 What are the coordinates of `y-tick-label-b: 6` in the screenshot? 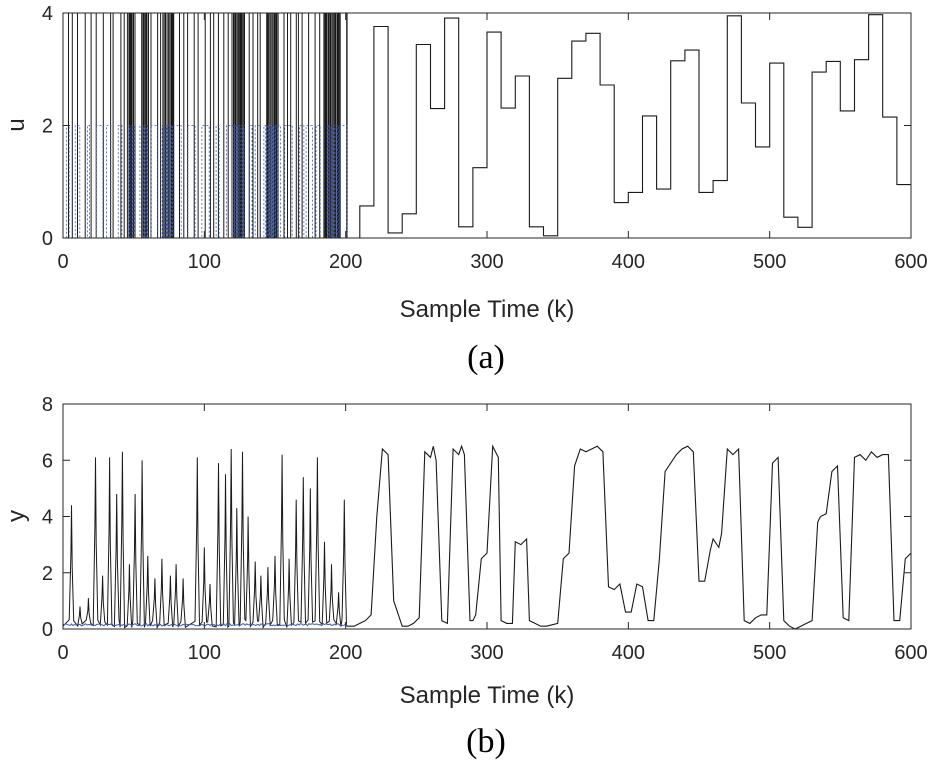 It's located at (47, 461).